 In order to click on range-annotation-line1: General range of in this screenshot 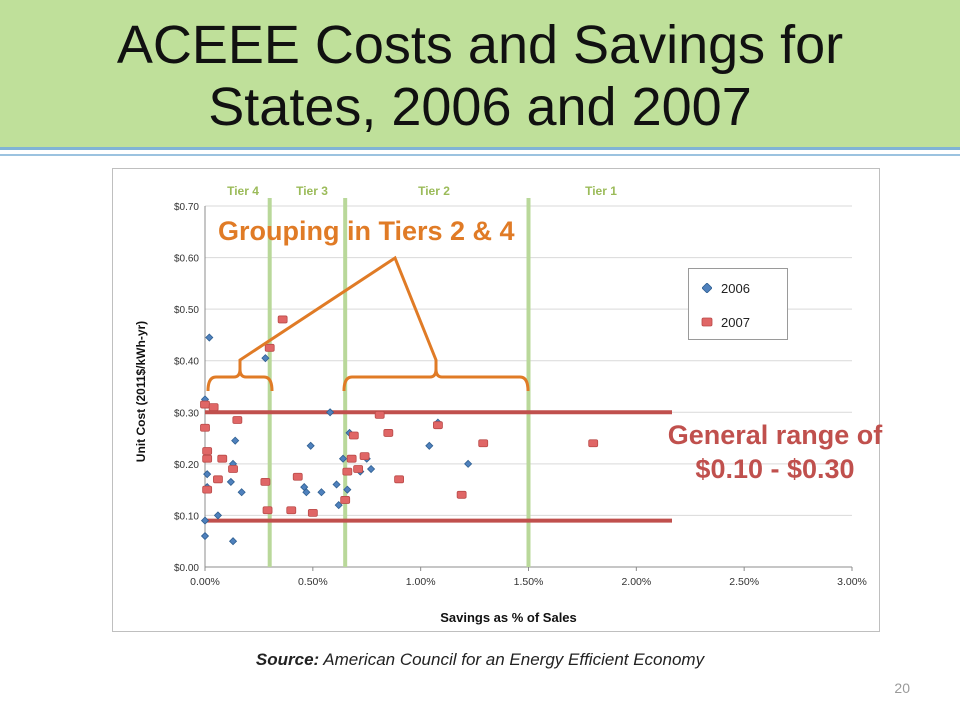, I will do `click(775, 435)`.